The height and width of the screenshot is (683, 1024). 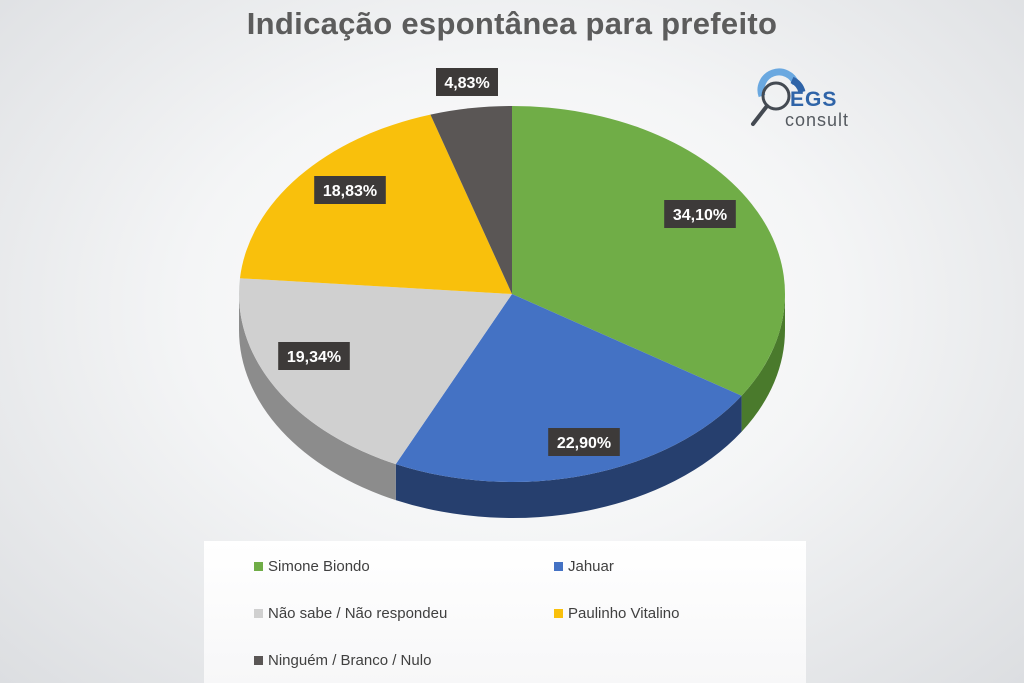 What do you see at coordinates (763, 363) in the screenshot?
I see `pie-slice-side-simone-biondo` at bounding box center [763, 363].